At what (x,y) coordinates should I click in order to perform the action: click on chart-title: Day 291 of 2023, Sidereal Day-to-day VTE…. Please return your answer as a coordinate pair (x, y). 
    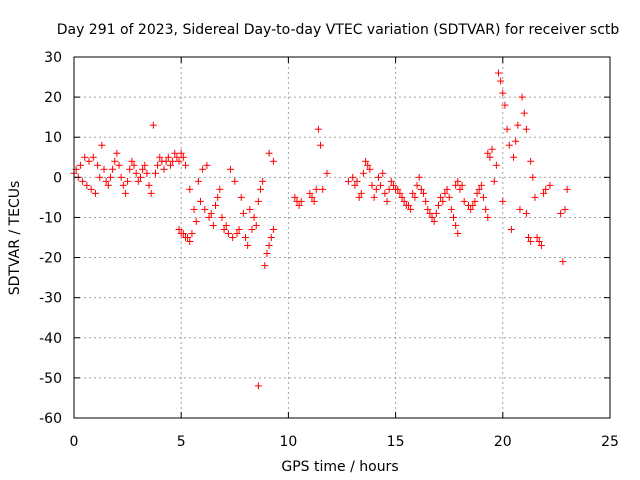
    Looking at the image, I should click on (338, 30).